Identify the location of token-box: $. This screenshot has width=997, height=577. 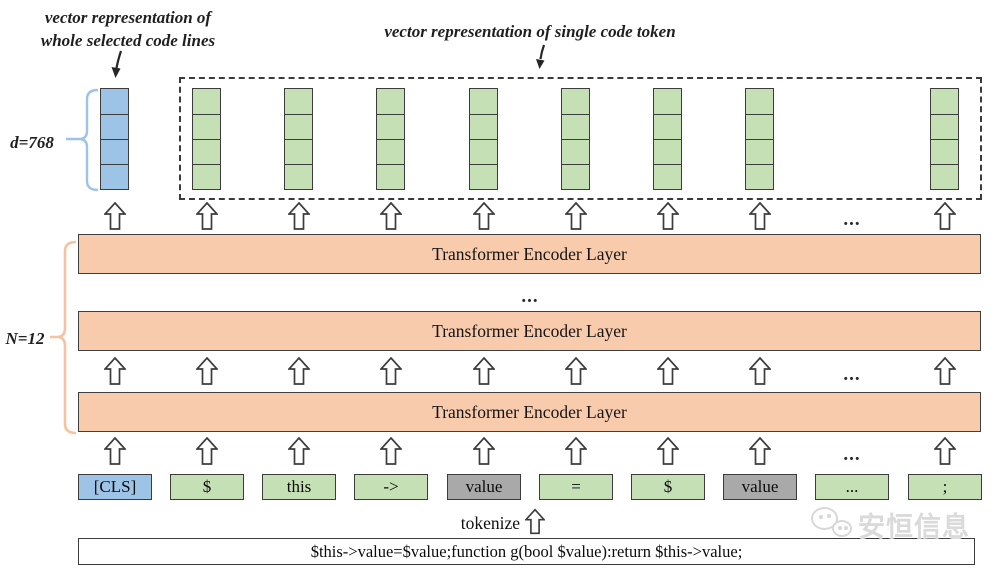
(668, 487).